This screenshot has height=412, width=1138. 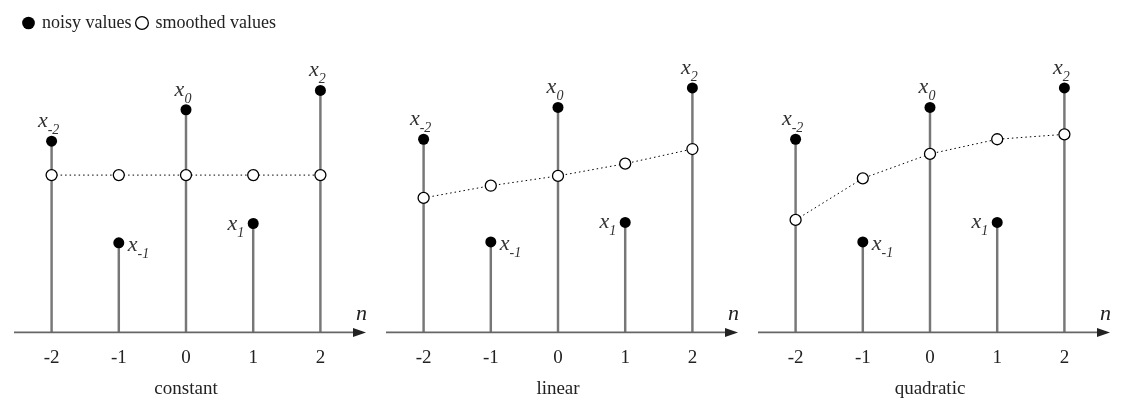 I want to click on text: linear, so click(x=558, y=387).